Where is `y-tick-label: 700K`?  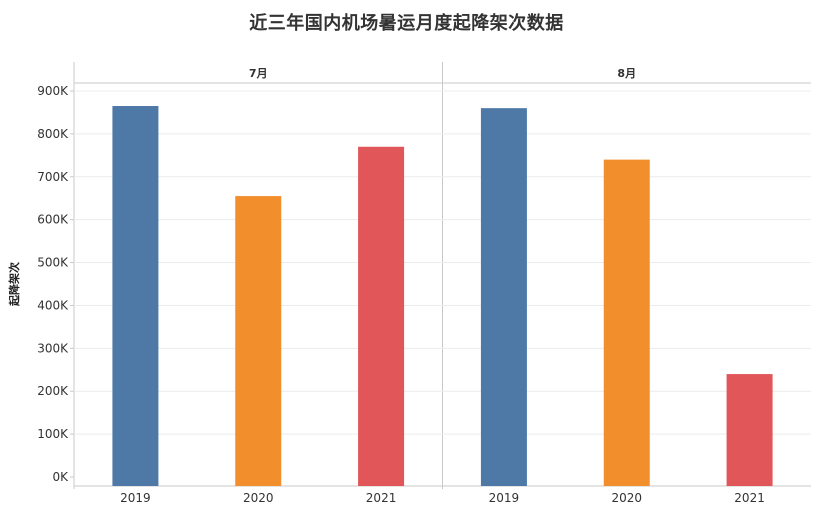
y-tick-label: 700K is located at coordinates (53, 177).